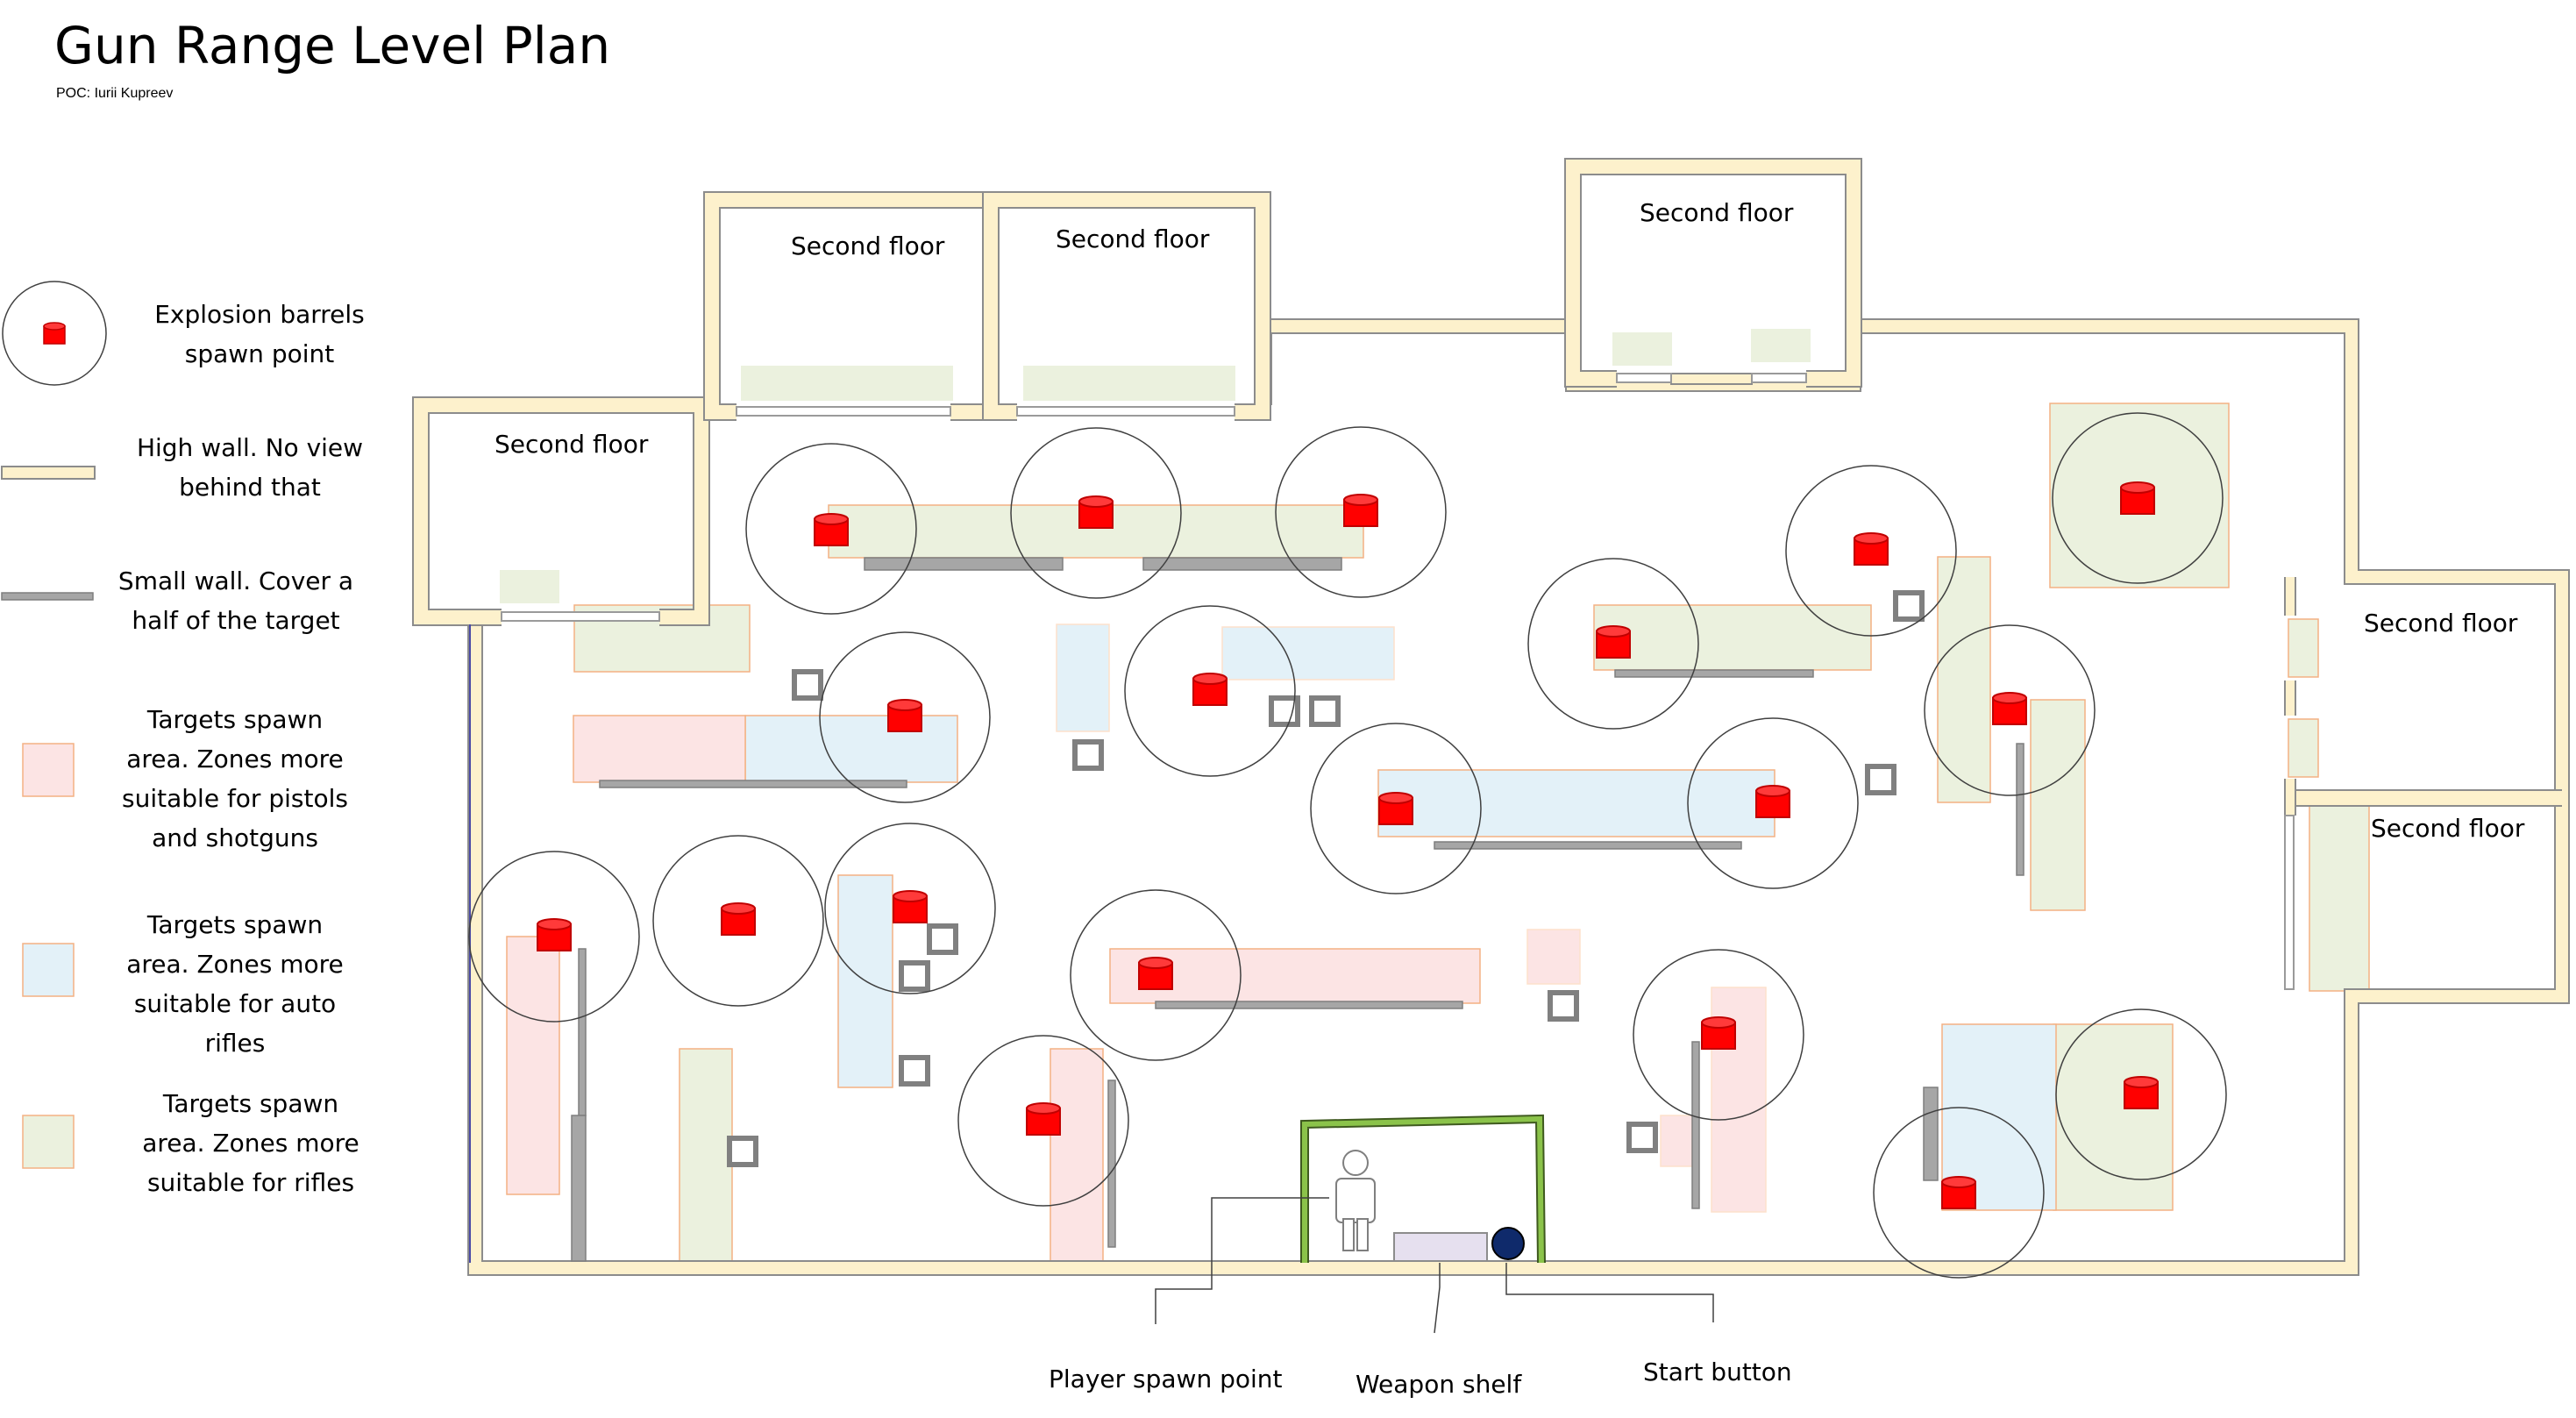  What do you see at coordinates (48, 770) in the screenshot?
I see `pistol-zone-icon` at bounding box center [48, 770].